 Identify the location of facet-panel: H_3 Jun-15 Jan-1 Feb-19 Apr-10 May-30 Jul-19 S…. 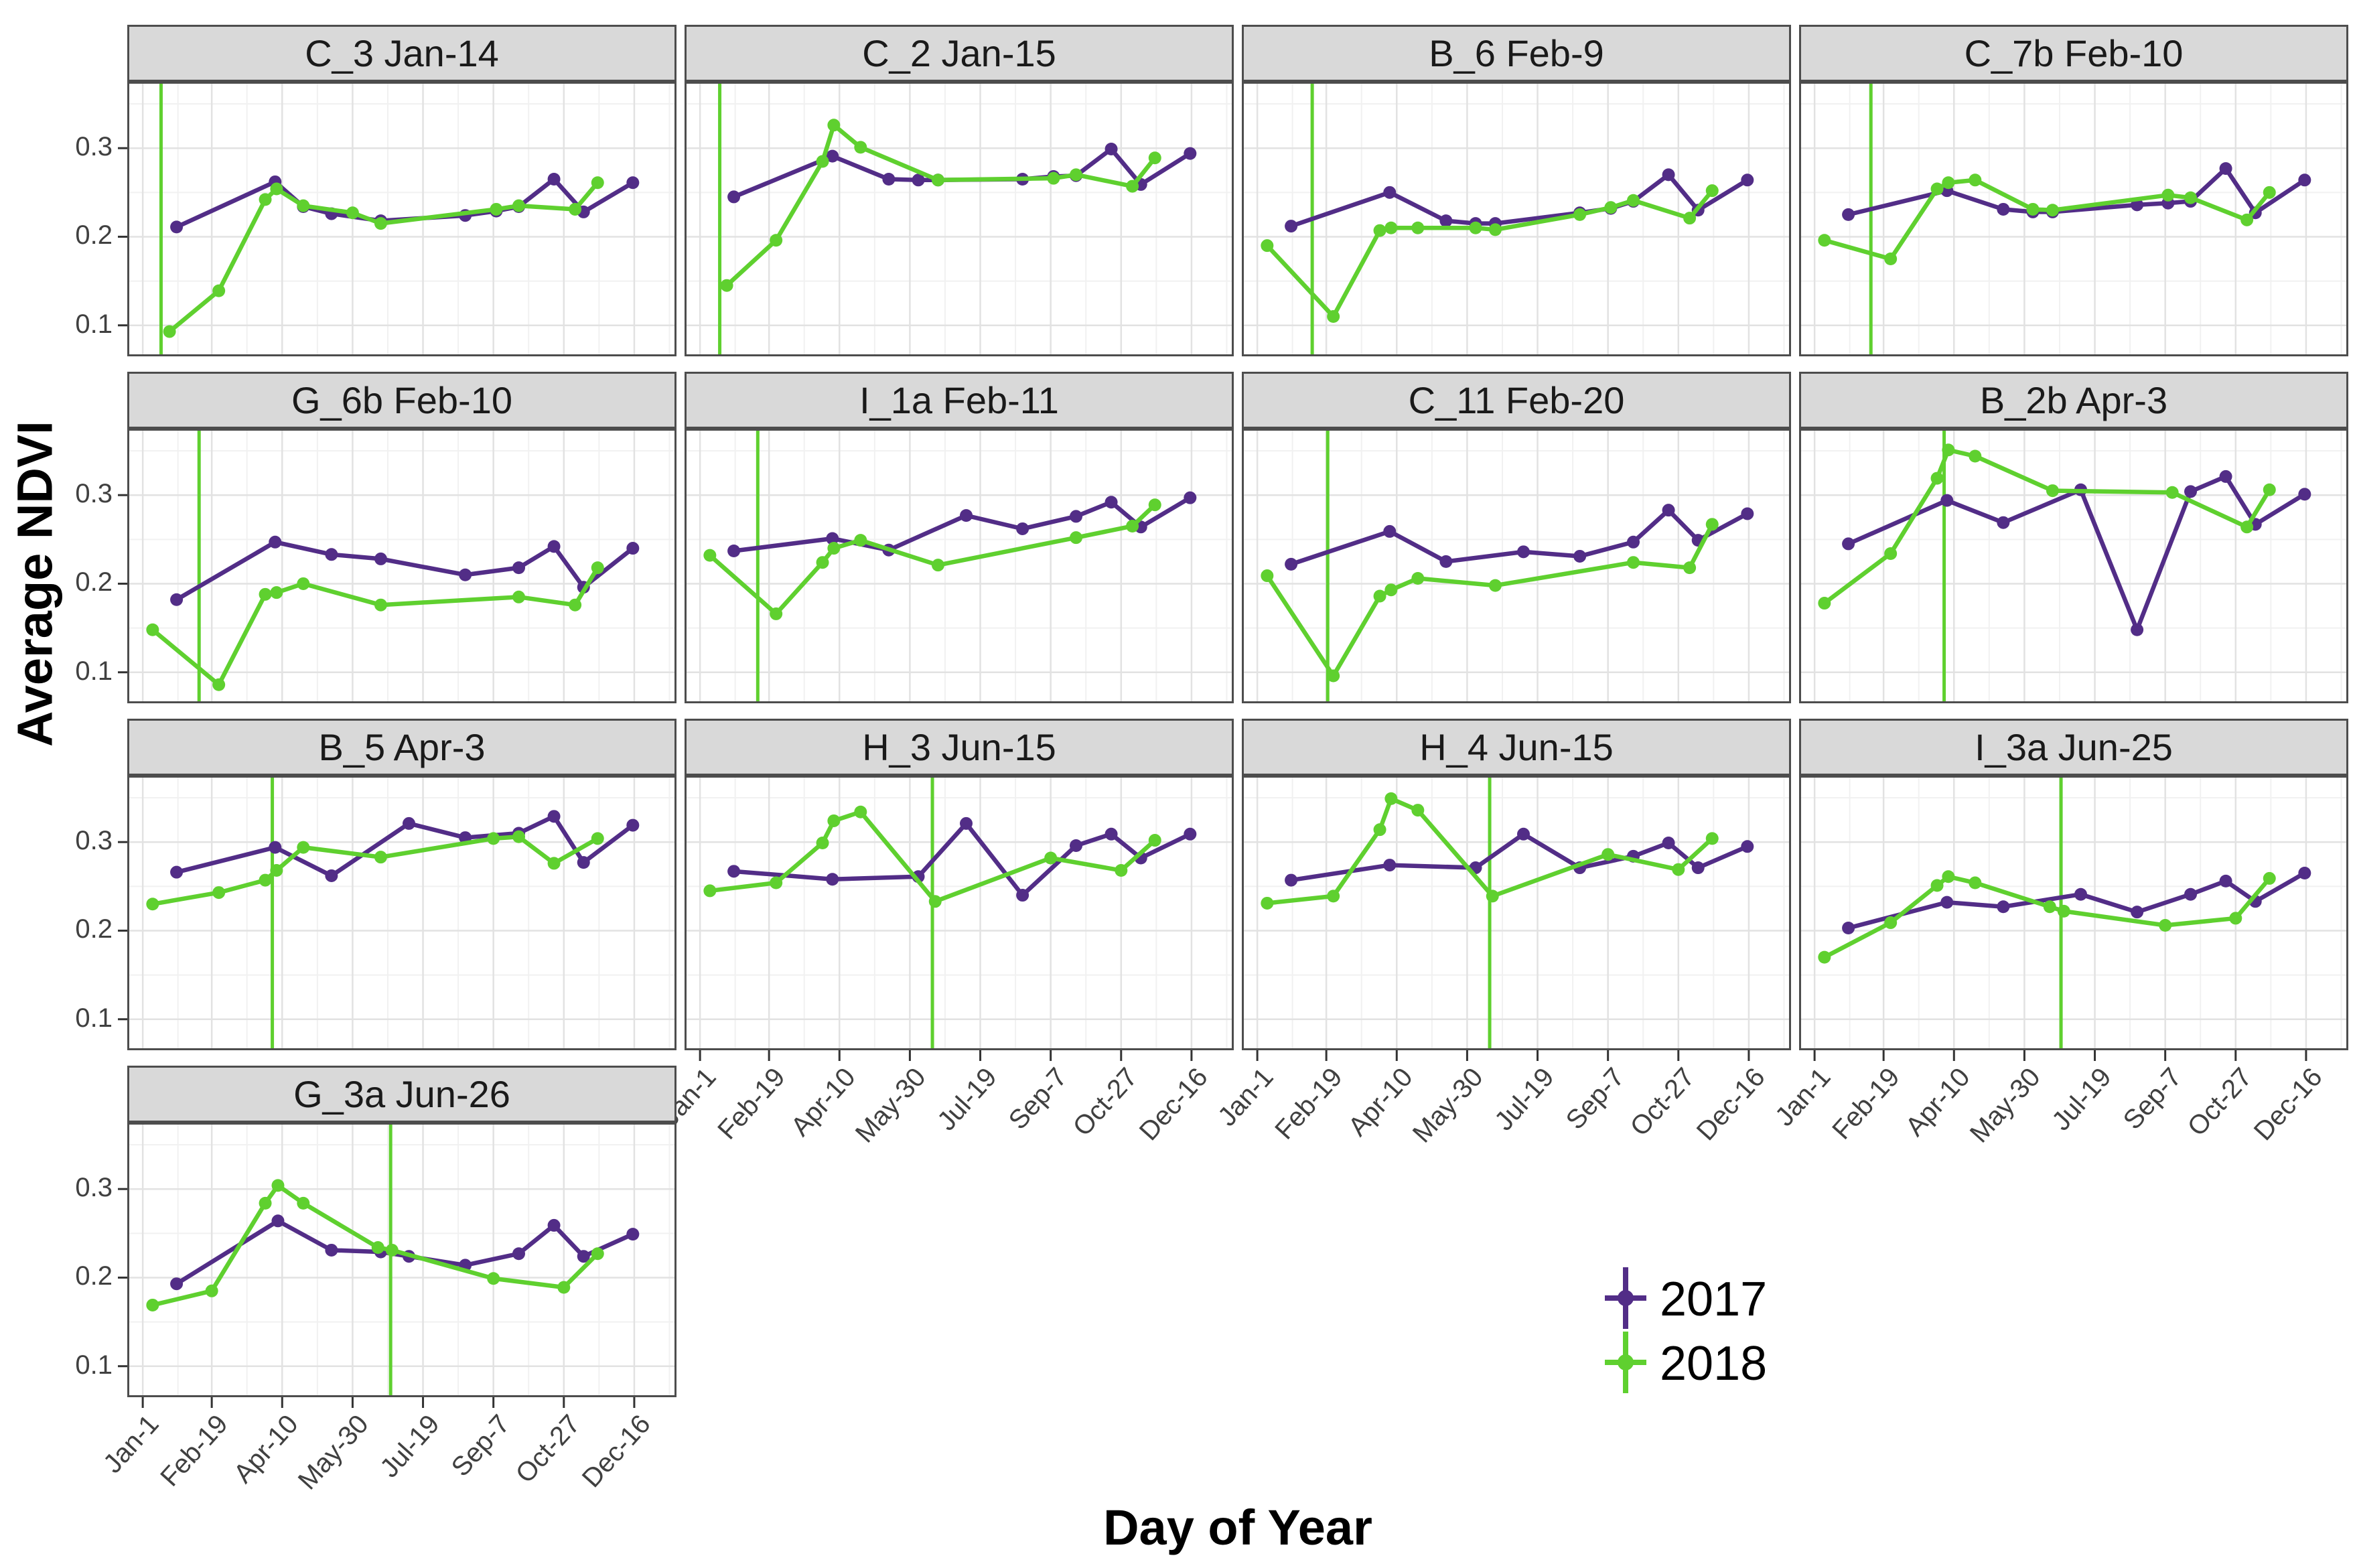
(944, 934).